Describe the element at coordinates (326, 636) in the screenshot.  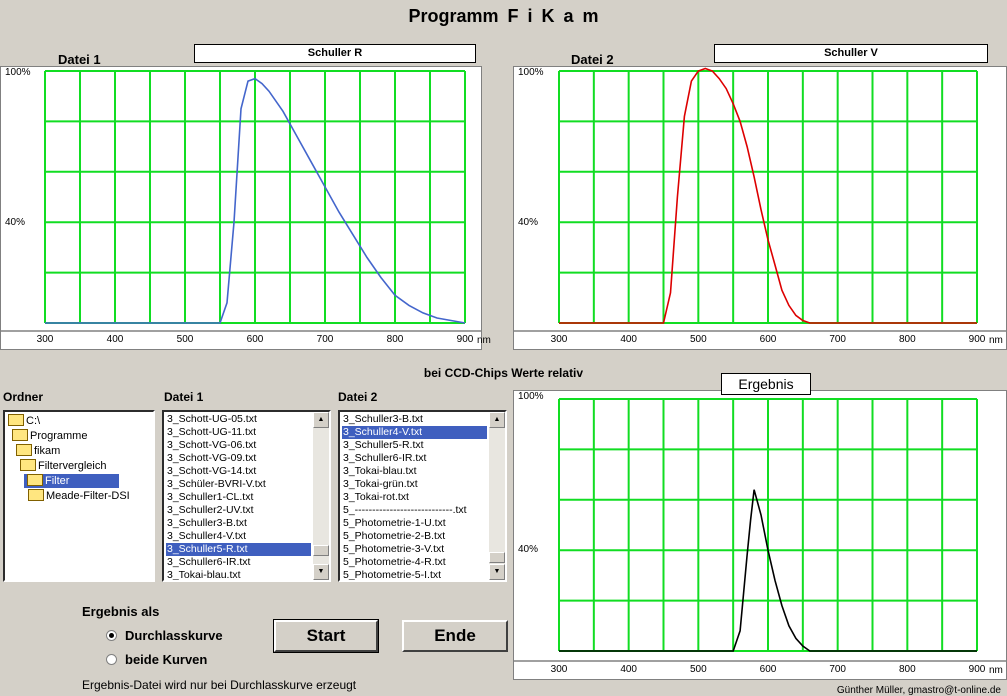
I see `start-button: Start` at that location.